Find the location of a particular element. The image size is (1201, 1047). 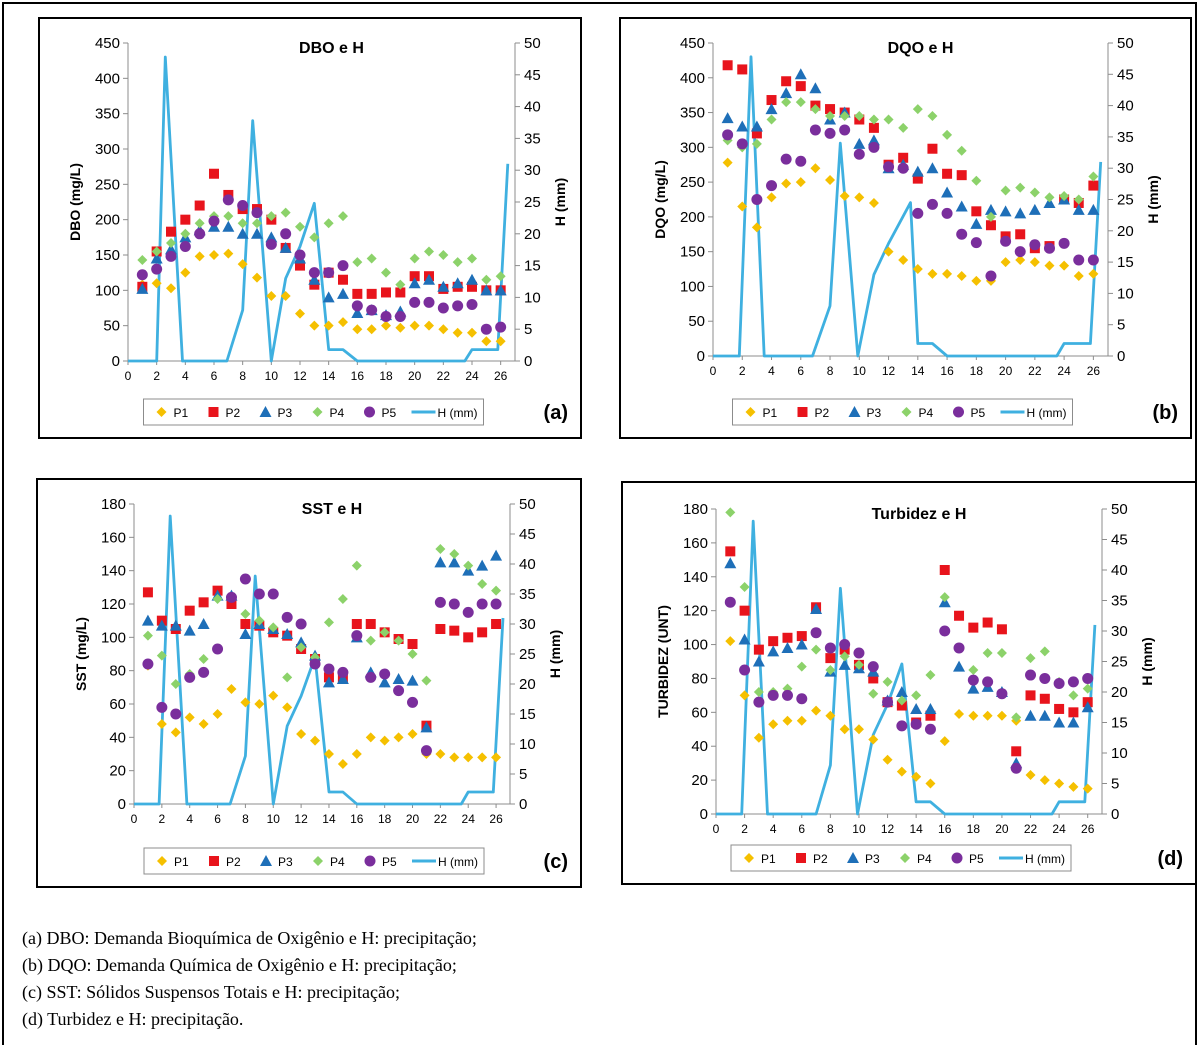

x-tick-label: 18 is located at coordinates (977, 371).